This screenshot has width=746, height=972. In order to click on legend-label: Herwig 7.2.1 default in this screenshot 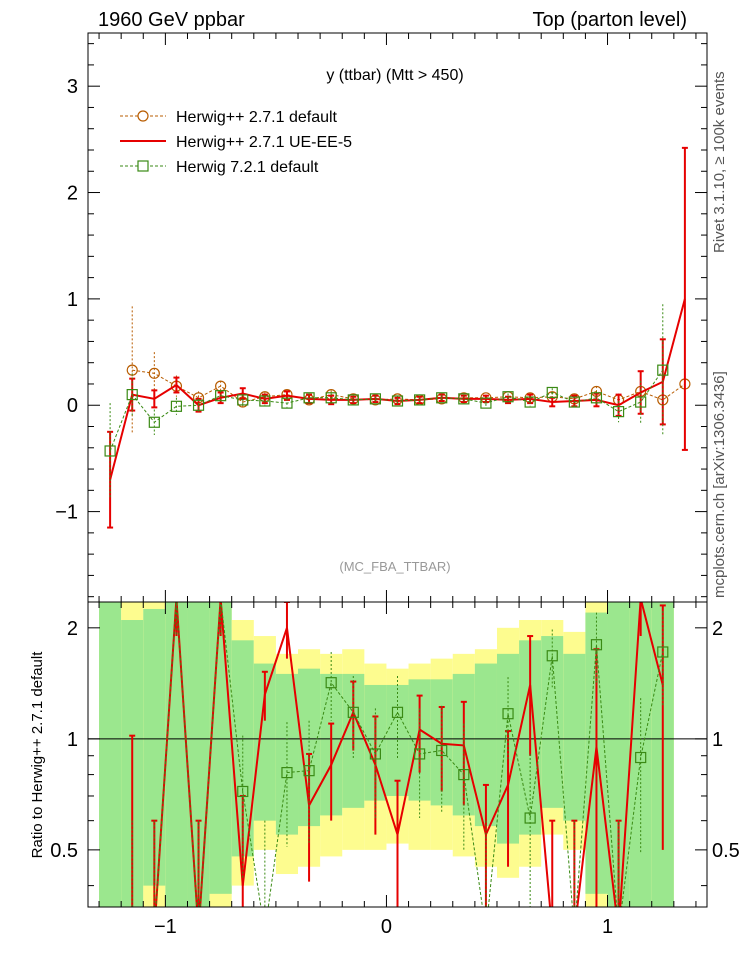, I will do `click(247, 167)`.